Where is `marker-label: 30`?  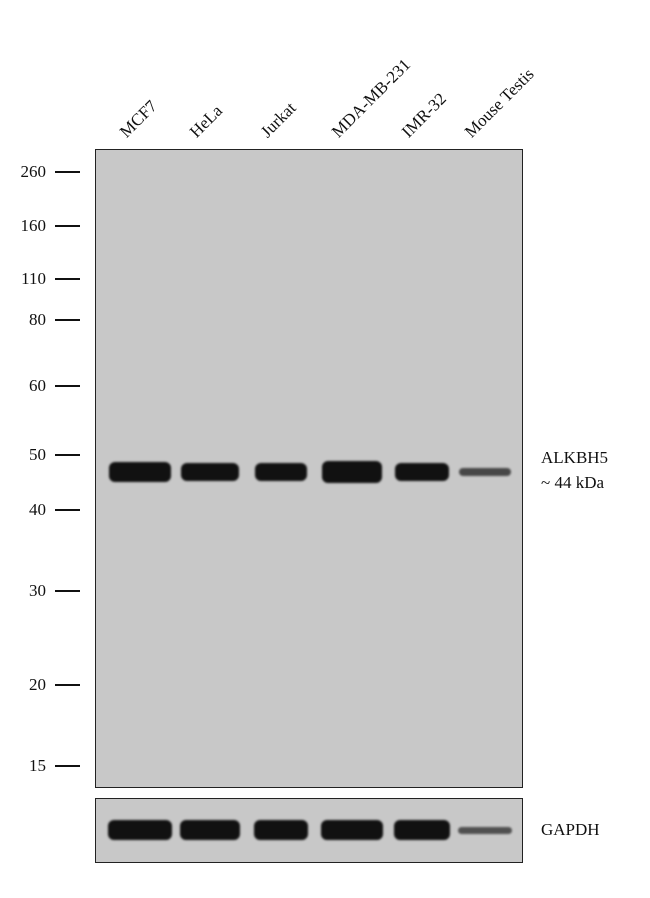
marker-label: 30 is located at coordinates (37, 590).